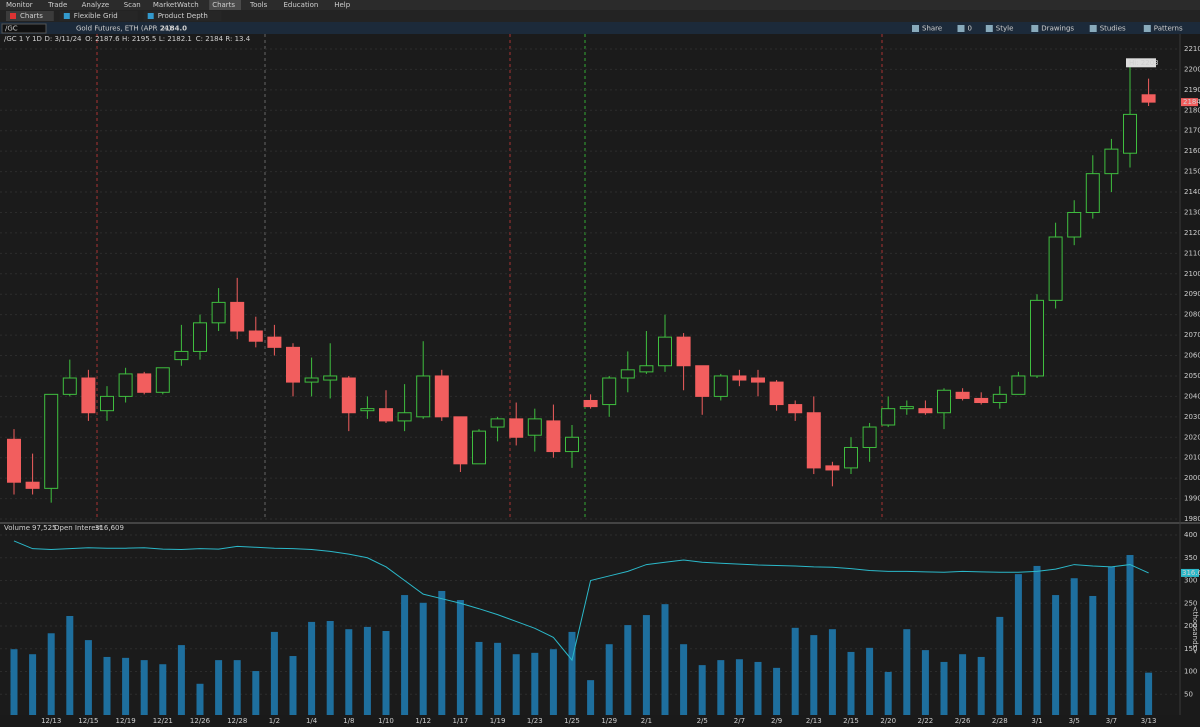 Image resolution: width=1200 pixels, height=727 pixels. I want to click on date-label: 2/1, so click(646, 721).